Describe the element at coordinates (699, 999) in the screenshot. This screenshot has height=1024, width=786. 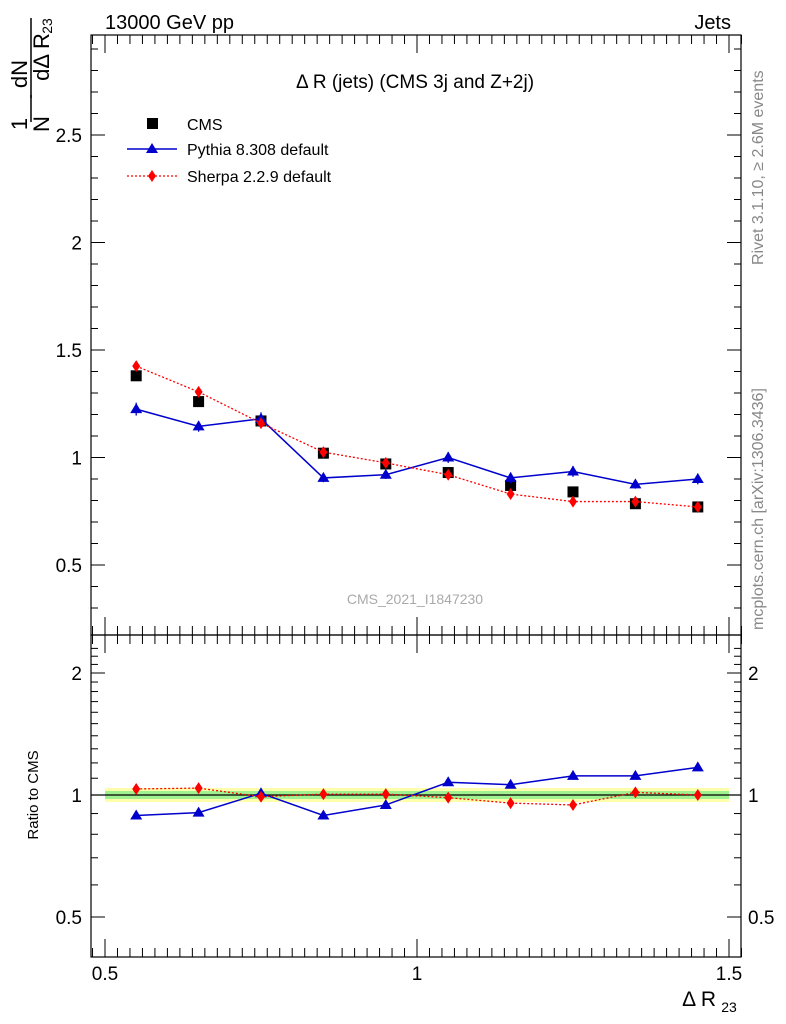
I see `svg-text: Δ R` at that location.